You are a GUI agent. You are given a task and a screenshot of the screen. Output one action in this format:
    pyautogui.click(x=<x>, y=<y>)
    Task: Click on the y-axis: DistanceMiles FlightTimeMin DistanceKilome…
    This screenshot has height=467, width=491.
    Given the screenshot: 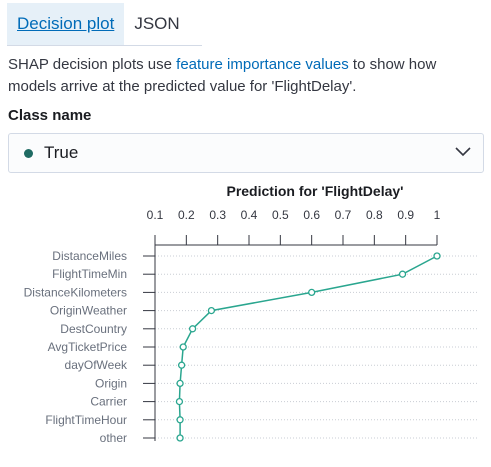 What is the action you would take?
    pyautogui.click(x=90, y=345)
    